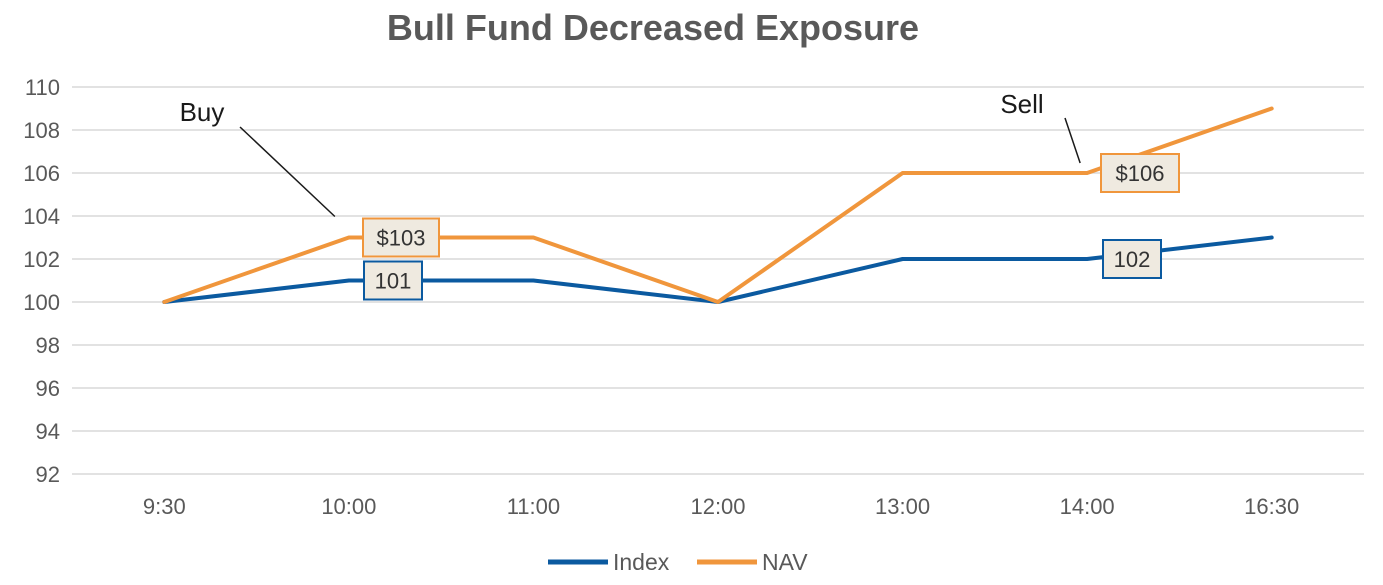  Describe the element at coordinates (902, 506) in the screenshot. I see `x-tick-label: 13:00` at that location.